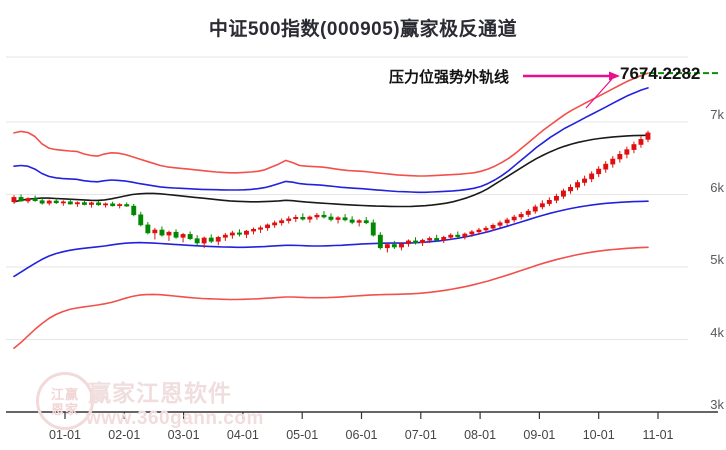  Describe the element at coordinates (717, 259) in the screenshot. I see `y-axis-tick-label: 5k` at that location.